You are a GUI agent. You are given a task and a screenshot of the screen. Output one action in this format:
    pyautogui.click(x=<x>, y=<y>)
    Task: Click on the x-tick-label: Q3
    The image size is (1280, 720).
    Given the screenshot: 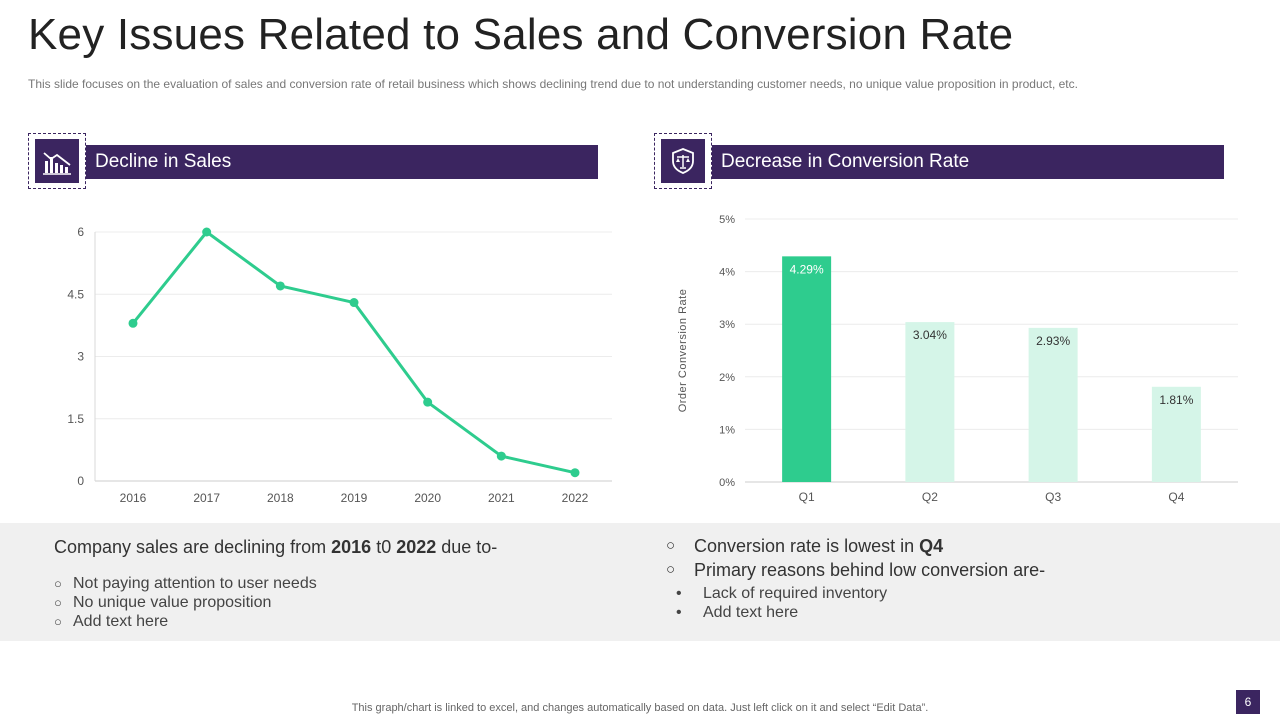 What is the action you would take?
    pyautogui.click(x=1053, y=497)
    